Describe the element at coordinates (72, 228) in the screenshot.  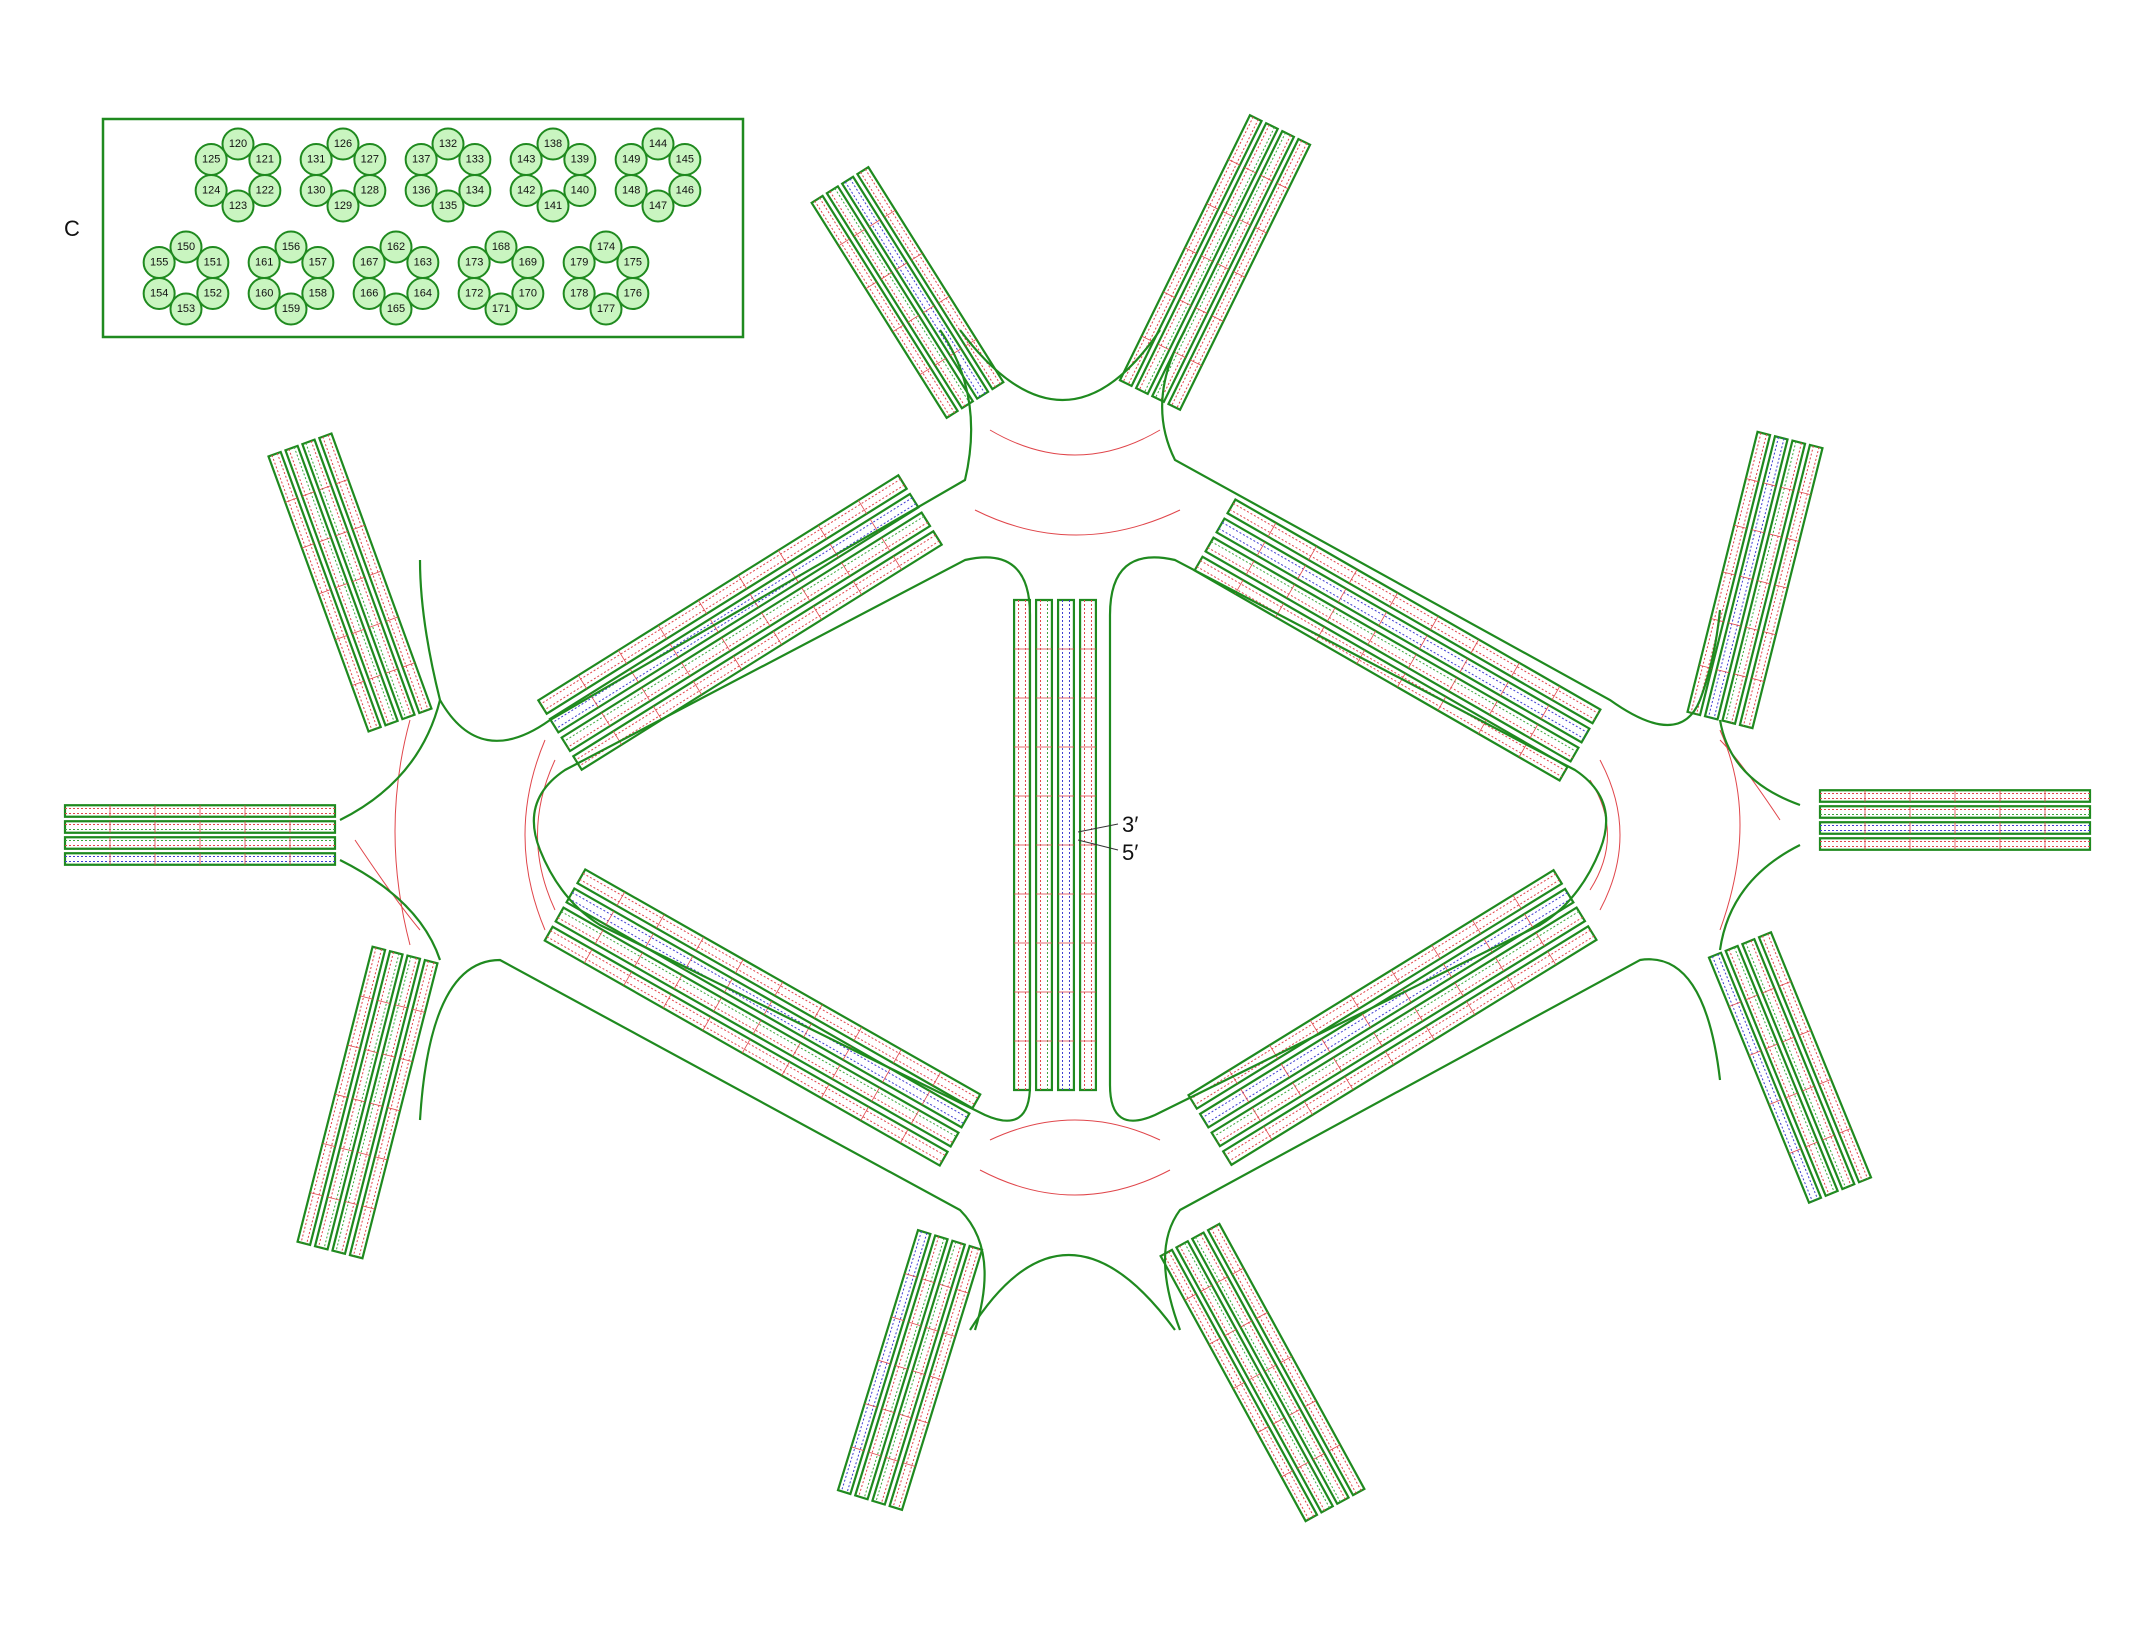
I see `panel-label: C` at that location.